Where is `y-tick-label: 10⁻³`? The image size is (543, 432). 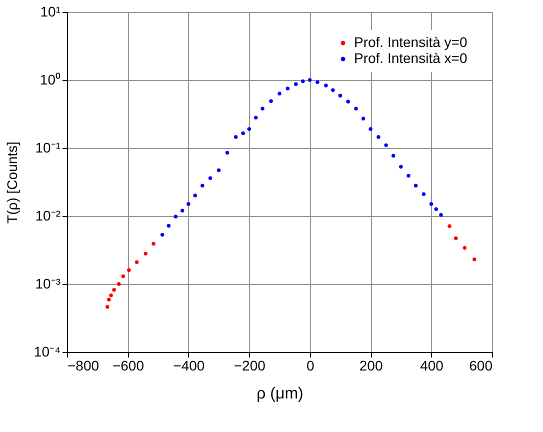 y-tick-label: 10⁻³ is located at coordinates (48, 284).